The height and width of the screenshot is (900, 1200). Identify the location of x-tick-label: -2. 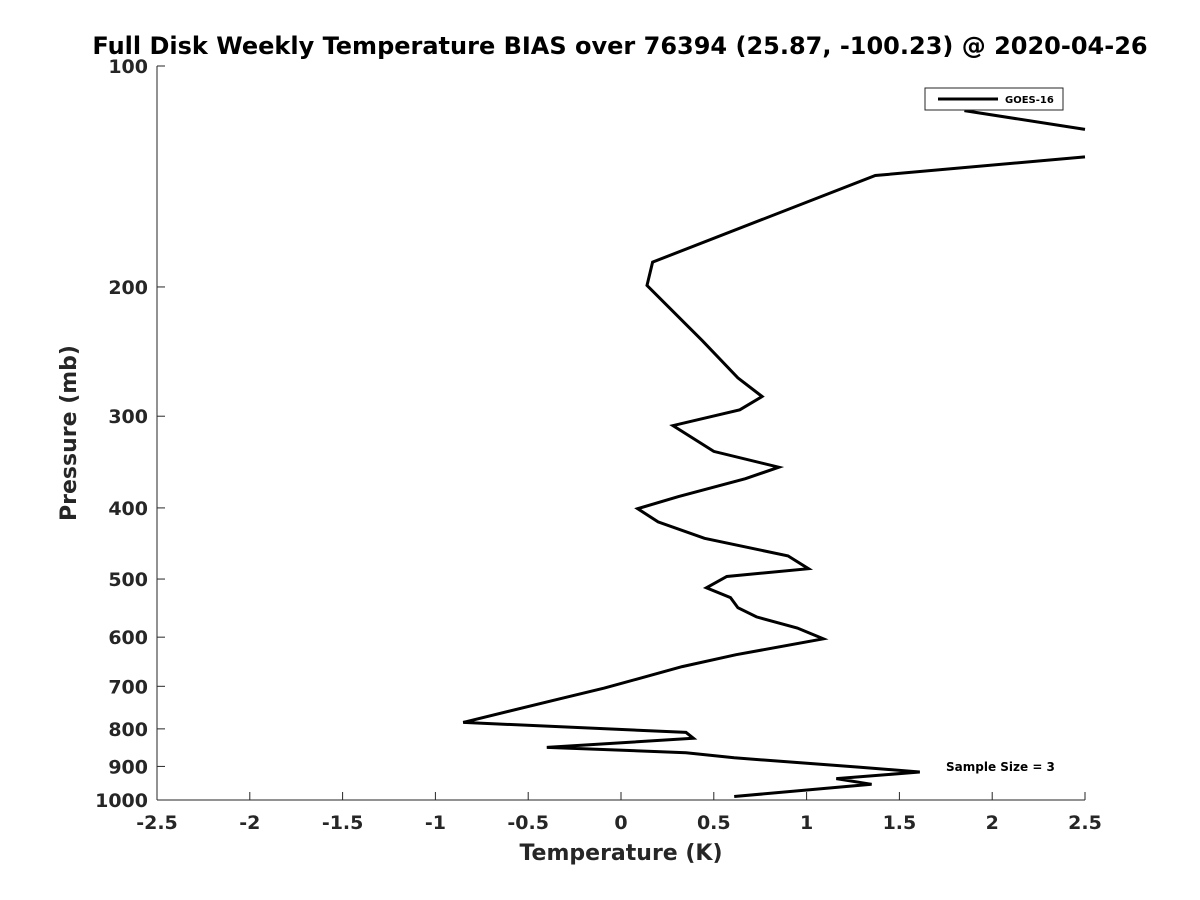
(249, 823).